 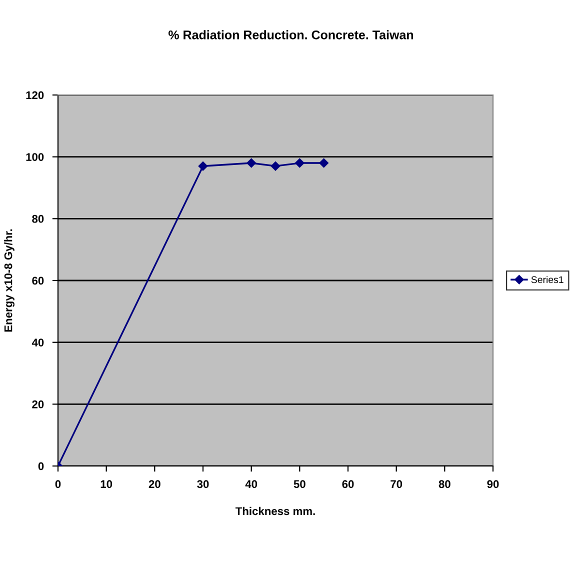 What do you see at coordinates (35, 95) in the screenshot?
I see `y-tick-label: 120` at bounding box center [35, 95].